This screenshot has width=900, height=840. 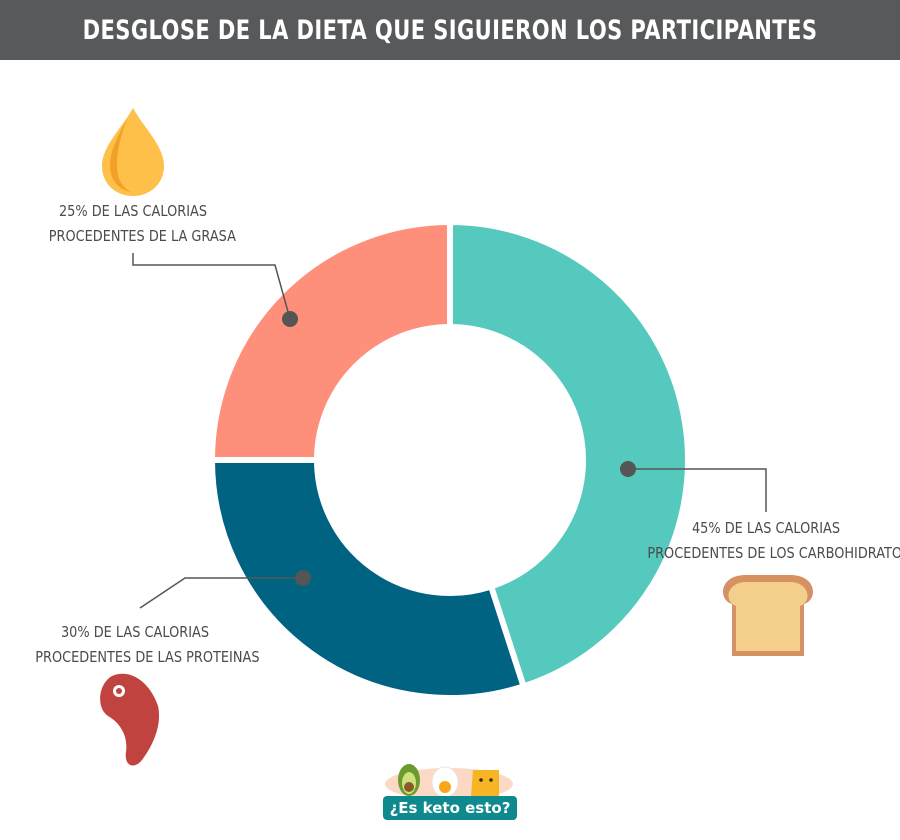 I want to click on leader-dot-carbohidratos, so click(x=628, y=469).